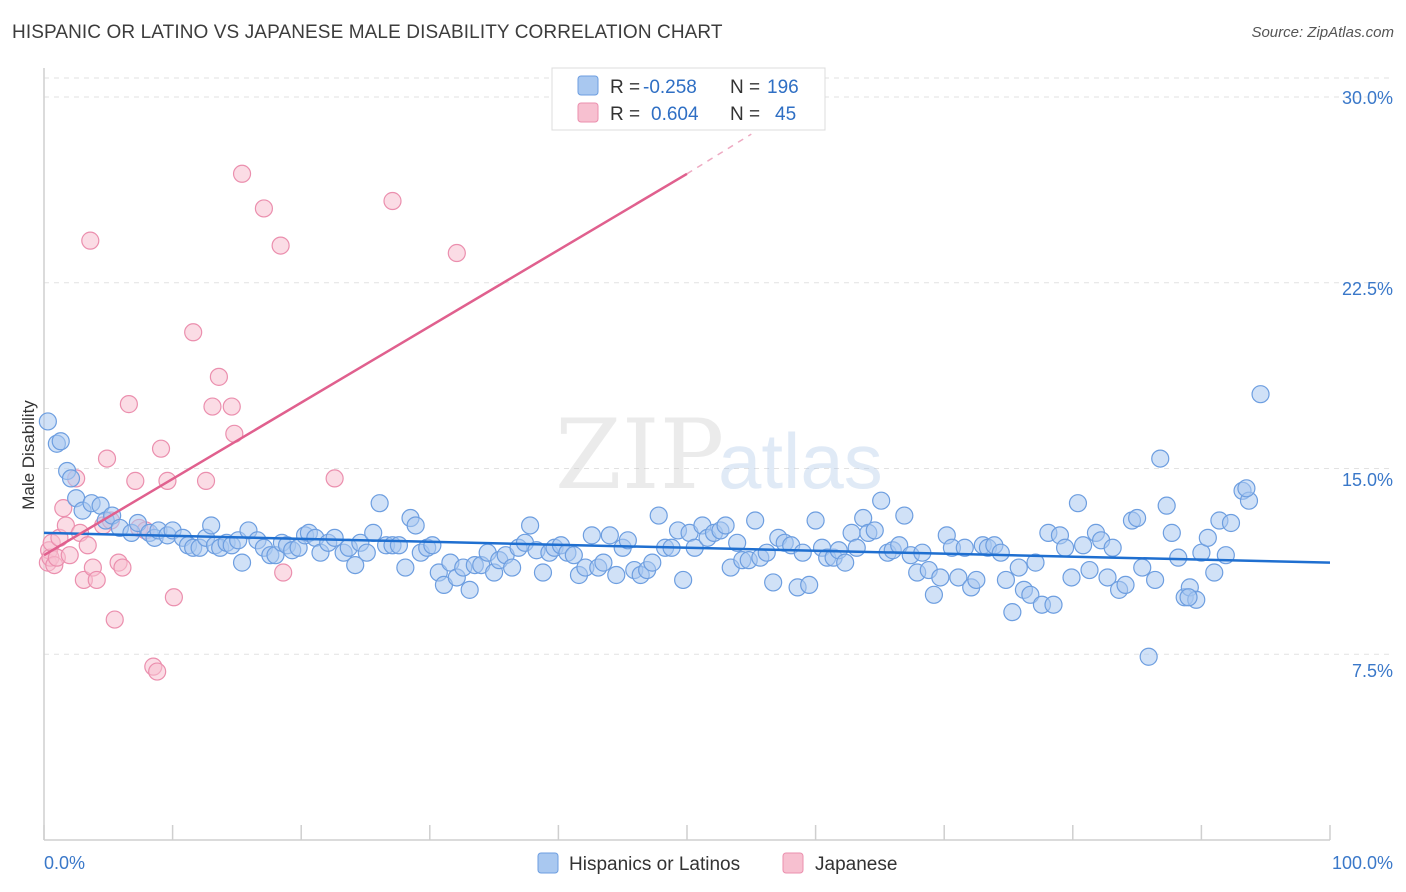 Image resolution: width=1406 pixels, height=892 pixels. What do you see at coordinates (783, 87) in the screenshot?
I see `legend-n-value-1: 196` at bounding box center [783, 87].